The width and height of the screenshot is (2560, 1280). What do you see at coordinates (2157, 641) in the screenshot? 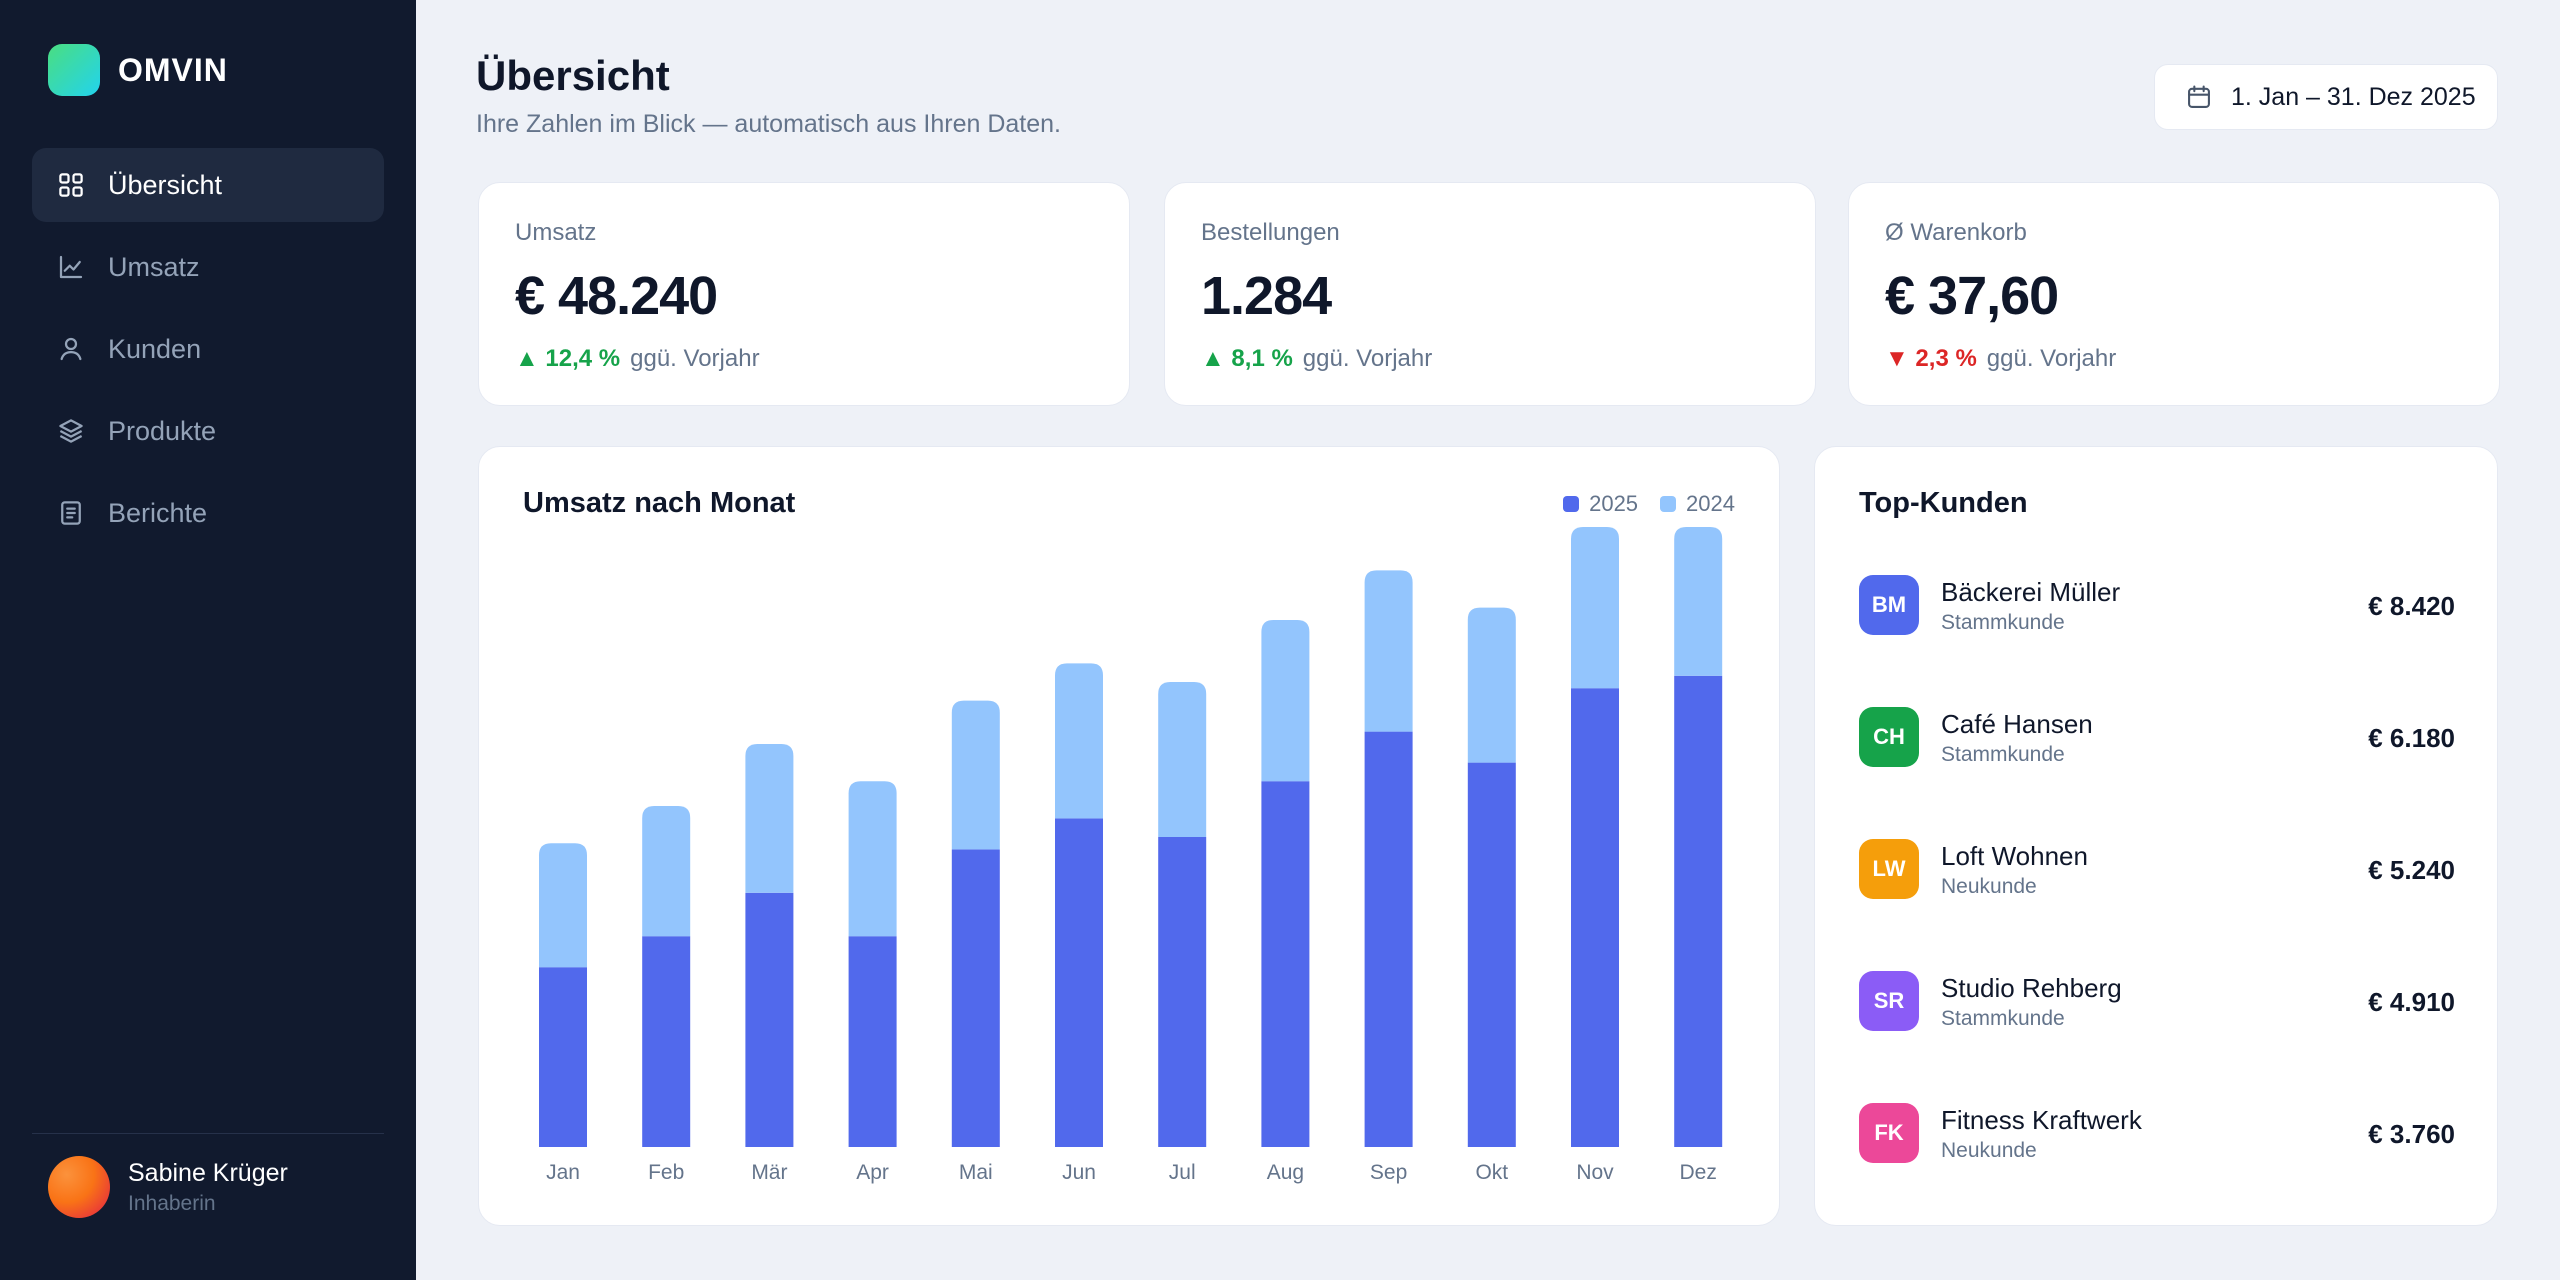
I see `list-item: BM Bäckerei Müller Stammkunde € 8.420` at bounding box center [2157, 641].